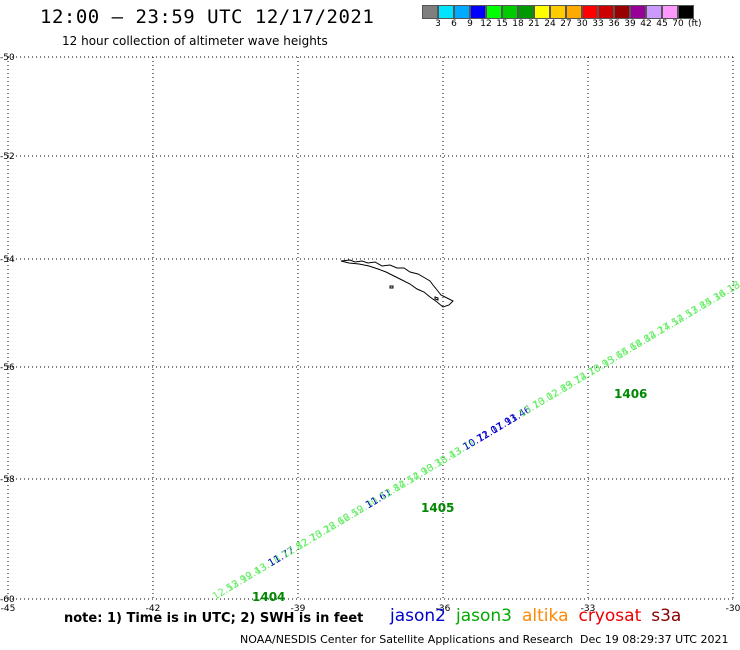 This screenshot has height=650, width=740. What do you see at coordinates (486, 24) in the screenshot?
I see `scale-tick-label: 12` at bounding box center [486, 24].